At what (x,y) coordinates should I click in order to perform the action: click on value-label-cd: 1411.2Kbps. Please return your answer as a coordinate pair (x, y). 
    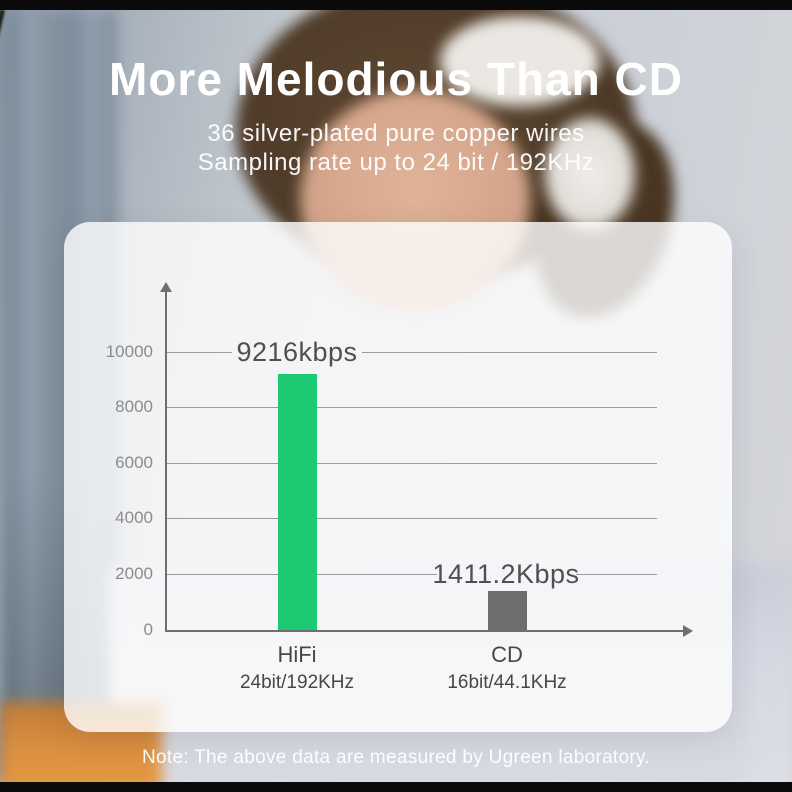
    Looking at the image, I should click on (506, 574).